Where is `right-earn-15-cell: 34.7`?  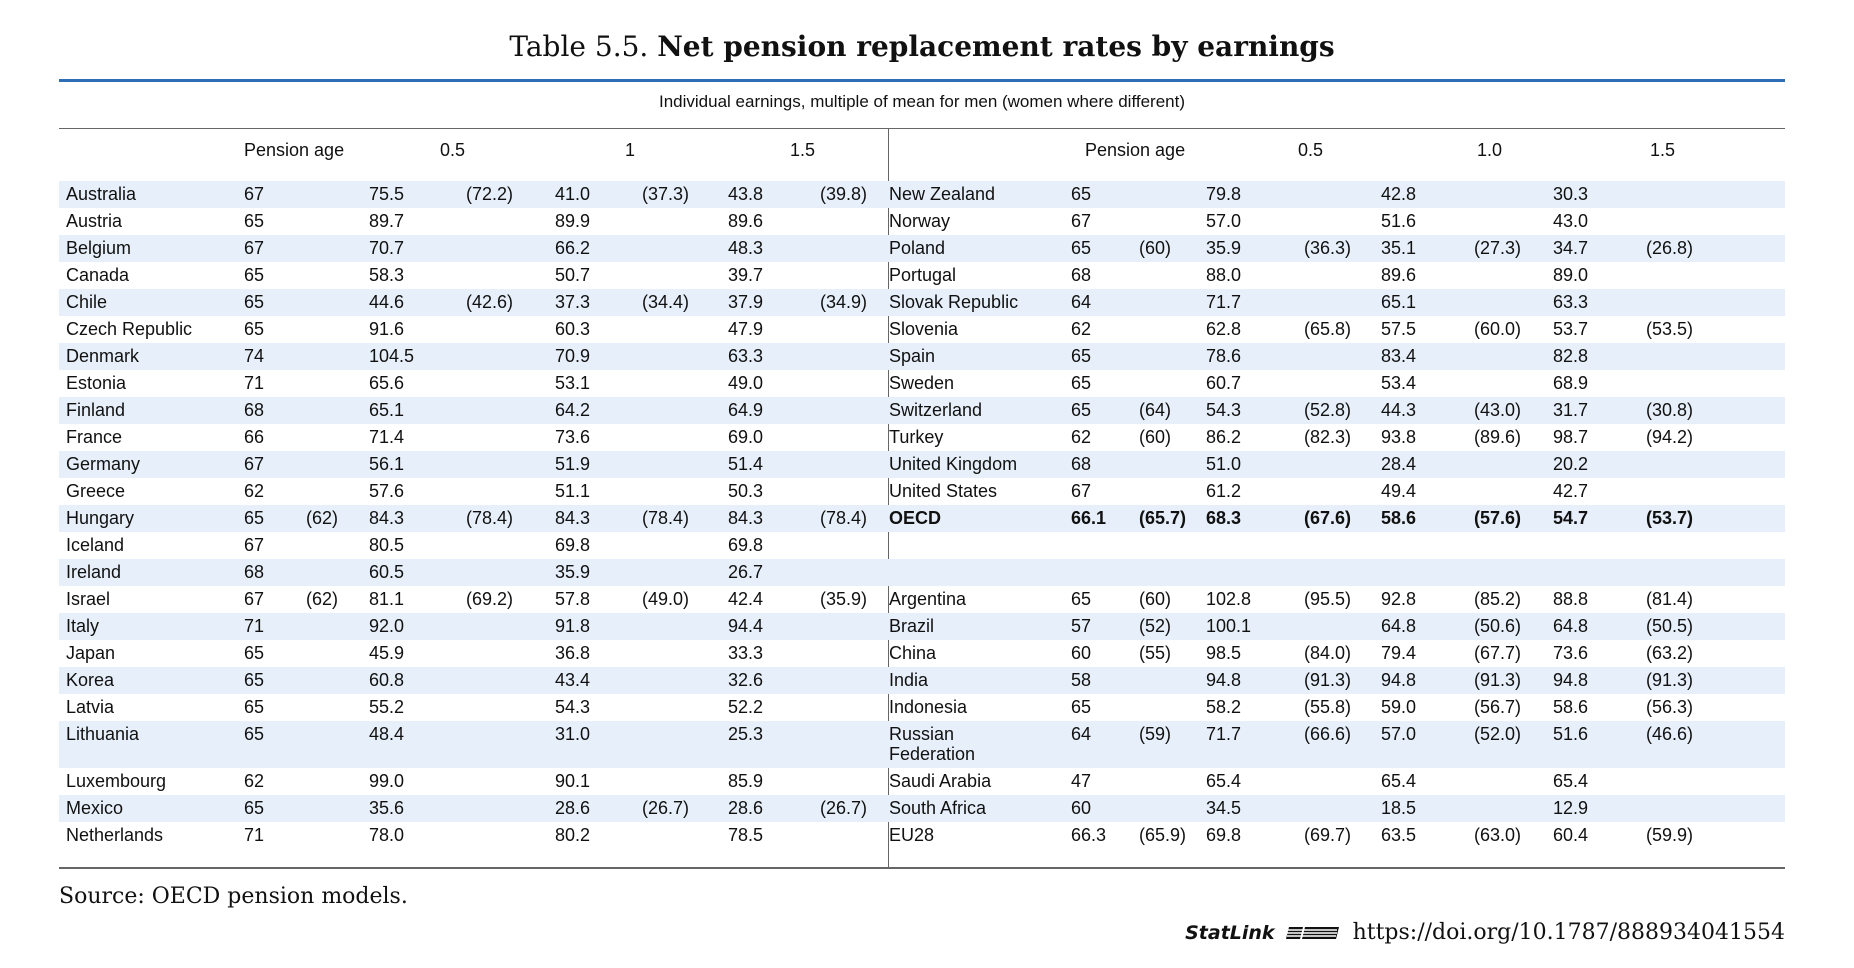
right-earn-15-cell: 34.7 is located at coordinates (1571, 248).